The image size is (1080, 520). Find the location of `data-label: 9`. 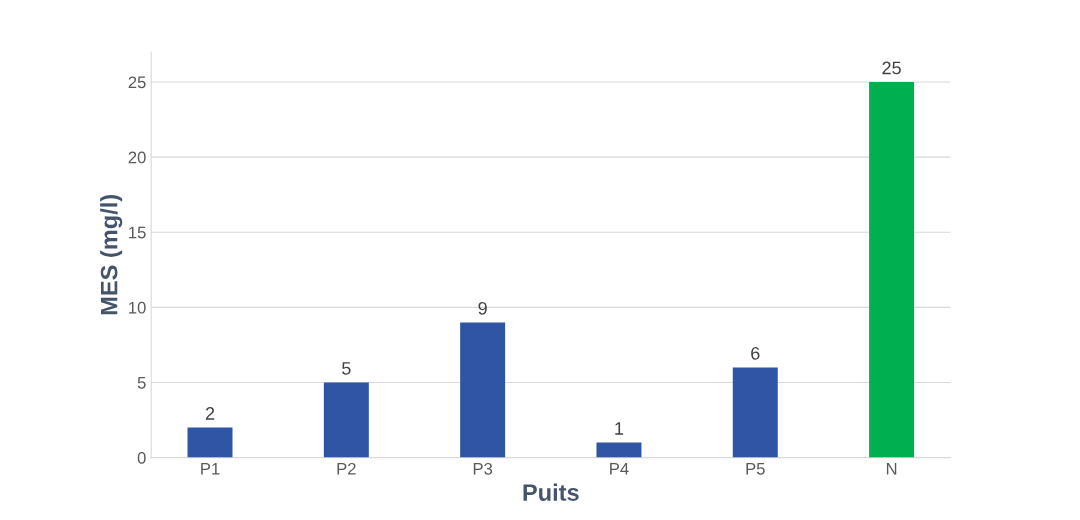

data-label: 9 is located at coordinates (482, 308).